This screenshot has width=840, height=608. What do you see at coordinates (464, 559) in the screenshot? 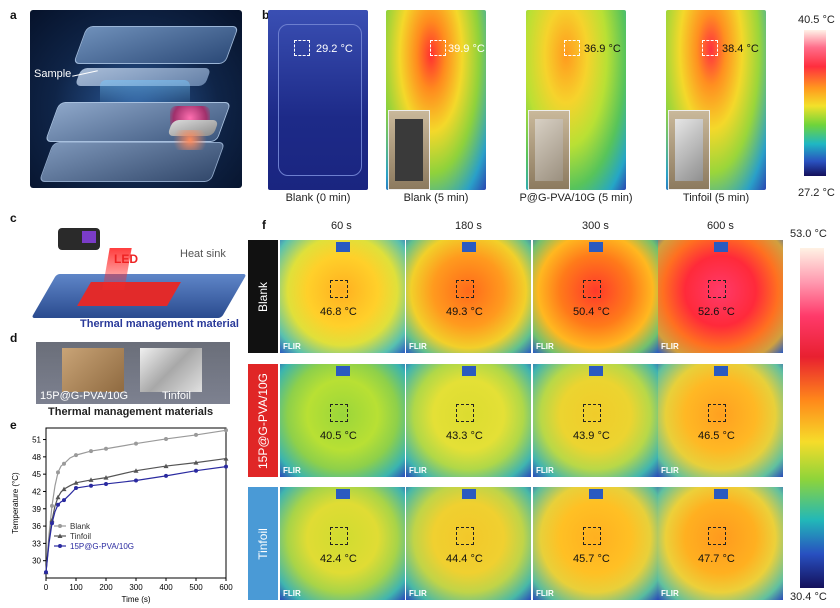
I see `temp-reading: 44.4 °C` at bounding box center [464, 559].